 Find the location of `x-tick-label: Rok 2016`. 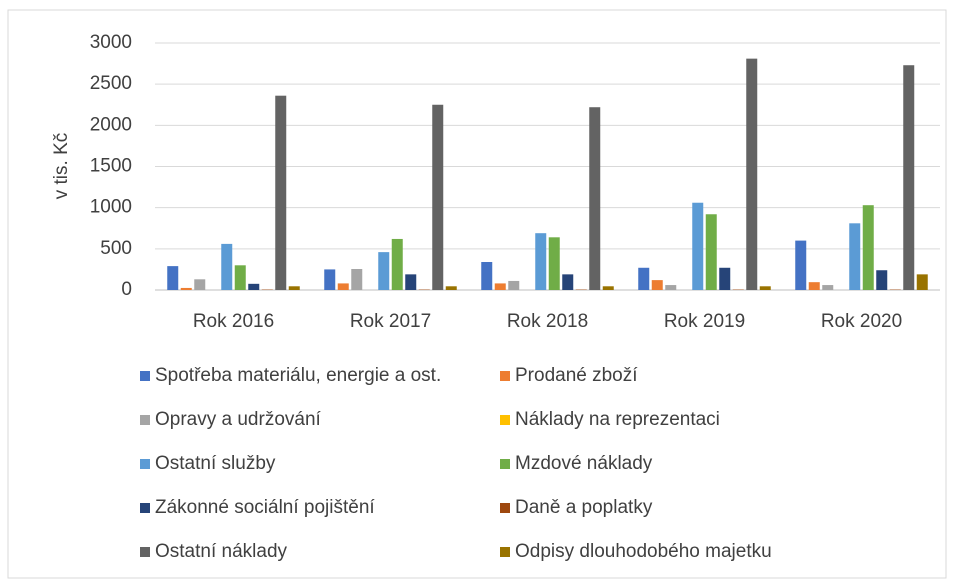

x-tick-label: Rok 2016 is located at coordinates (233, 321).